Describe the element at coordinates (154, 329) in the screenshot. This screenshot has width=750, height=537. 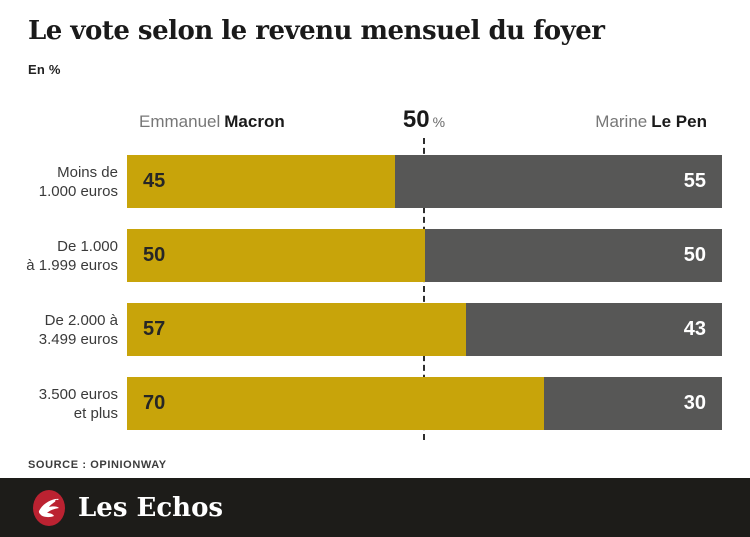
I see `macron-value: 57` at that location.